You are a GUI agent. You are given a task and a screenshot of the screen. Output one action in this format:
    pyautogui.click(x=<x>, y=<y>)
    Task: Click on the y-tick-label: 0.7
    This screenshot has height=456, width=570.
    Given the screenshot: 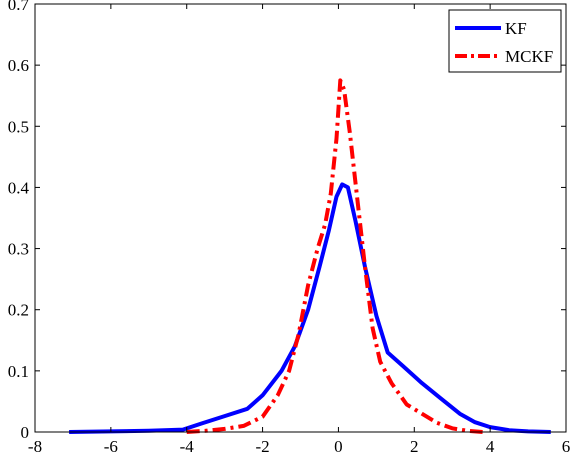 What is the action you would take?
    pyautogui.click(x=19, y=7)
    